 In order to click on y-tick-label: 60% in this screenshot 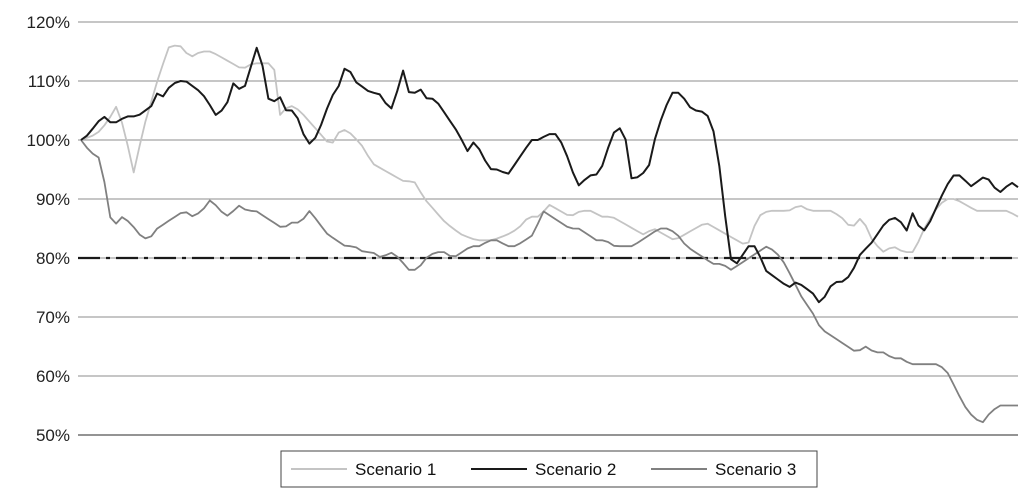, I will do `click(53, 376)`.